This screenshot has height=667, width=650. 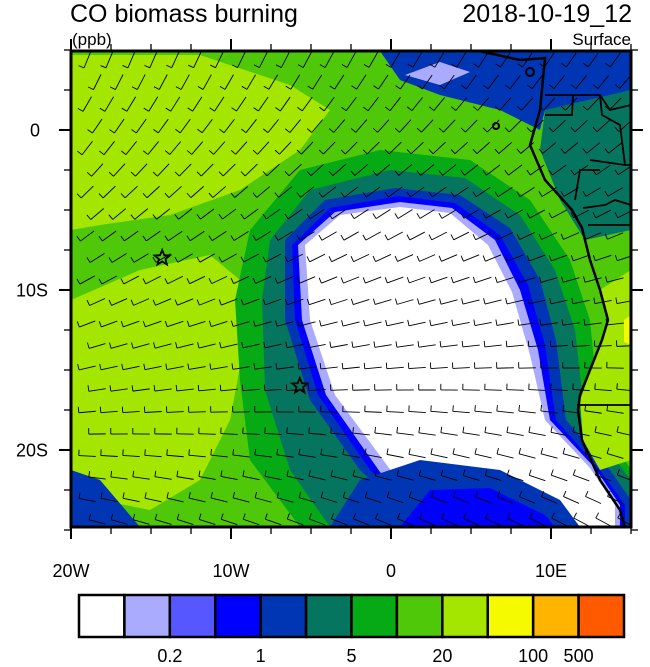 What do you see at coordinates (31, 450) in the screenshot?
I see `lat-label: 20S` at bounding box center [31, 450].